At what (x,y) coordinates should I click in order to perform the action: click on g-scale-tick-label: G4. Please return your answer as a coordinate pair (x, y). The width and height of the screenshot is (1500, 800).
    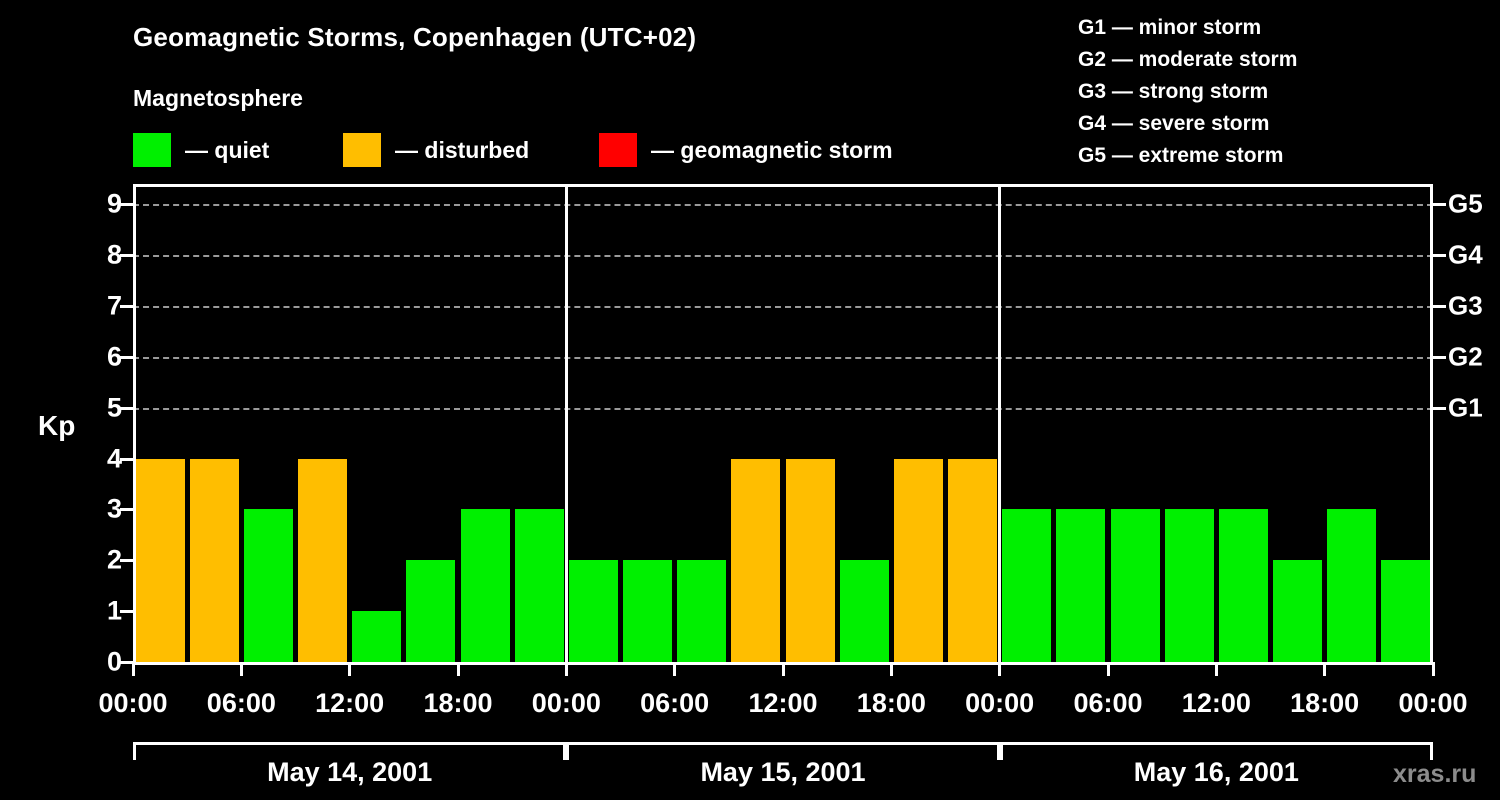
    Looking at the image, I should click on (1465, 254).